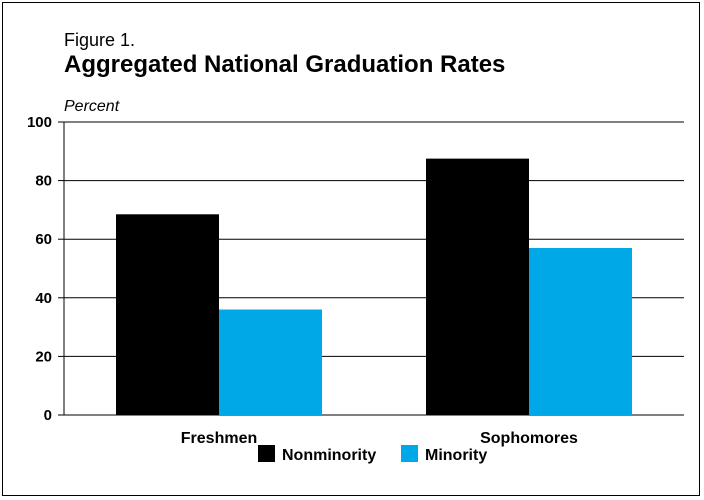 Image resolution: width=704 pixels, height=500 pixels. I want to click on y-tick-label: 0, so click(48, 415).